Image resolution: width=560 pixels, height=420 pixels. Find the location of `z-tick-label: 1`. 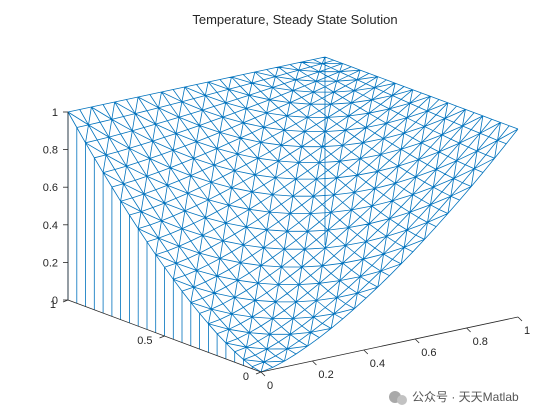

z-tick-label: 1 is located at coordinates (55, 113).